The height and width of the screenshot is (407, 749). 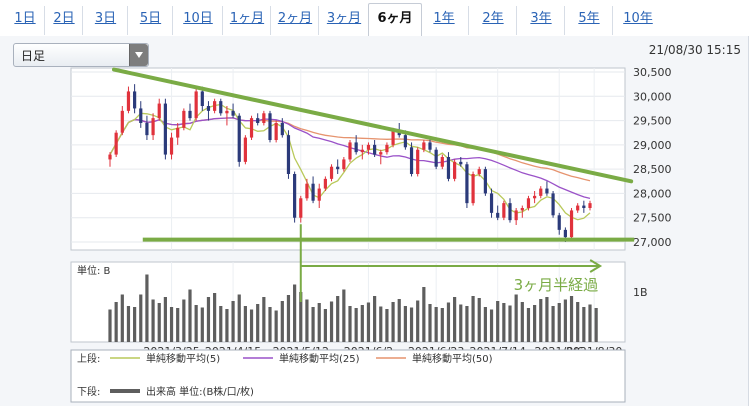 What do you see at coordinates (150, 20) in the screenshot?
I see `tab-4: 5日` at bounding box center [150, 20].